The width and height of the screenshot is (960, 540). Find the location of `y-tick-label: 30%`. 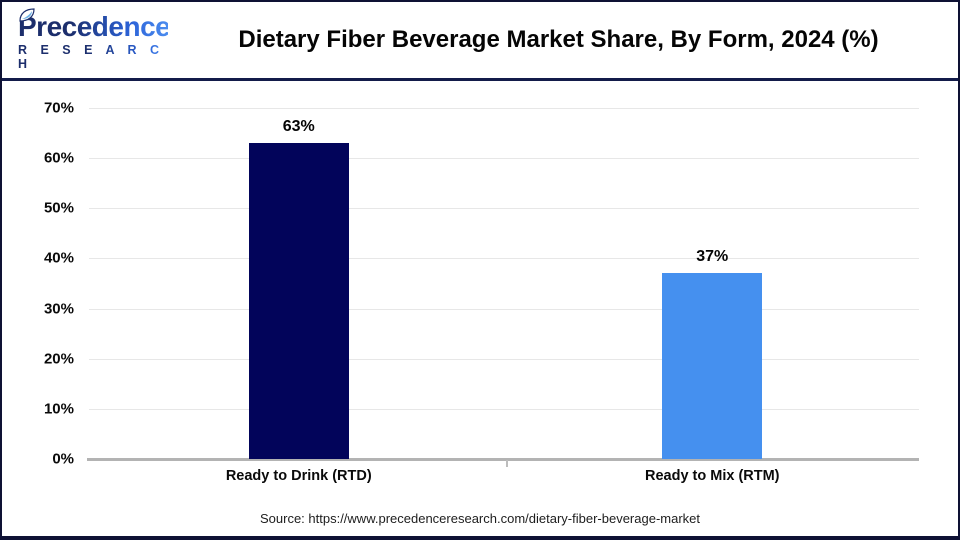

y-tick-label: 30% is located at coordinates (58, 309).